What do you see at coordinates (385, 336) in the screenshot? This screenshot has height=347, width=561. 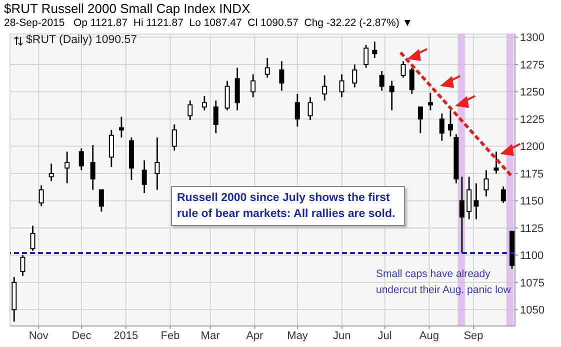 I see `x-tick-label: Jul` at bounding box center [385, 336].